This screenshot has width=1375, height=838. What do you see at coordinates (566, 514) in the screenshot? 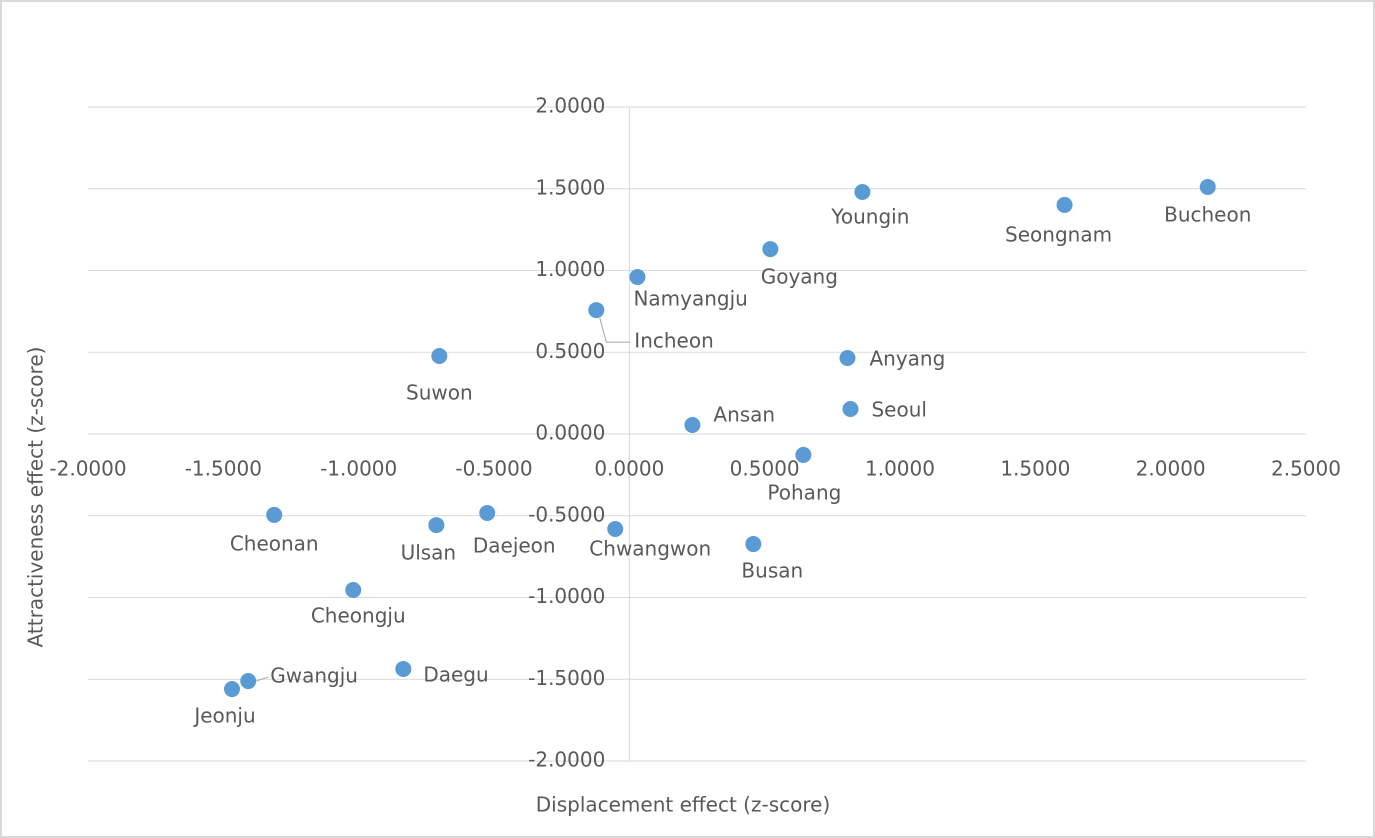
I see `y-tick-label: -0.5000` at bounding box center [566, 514].